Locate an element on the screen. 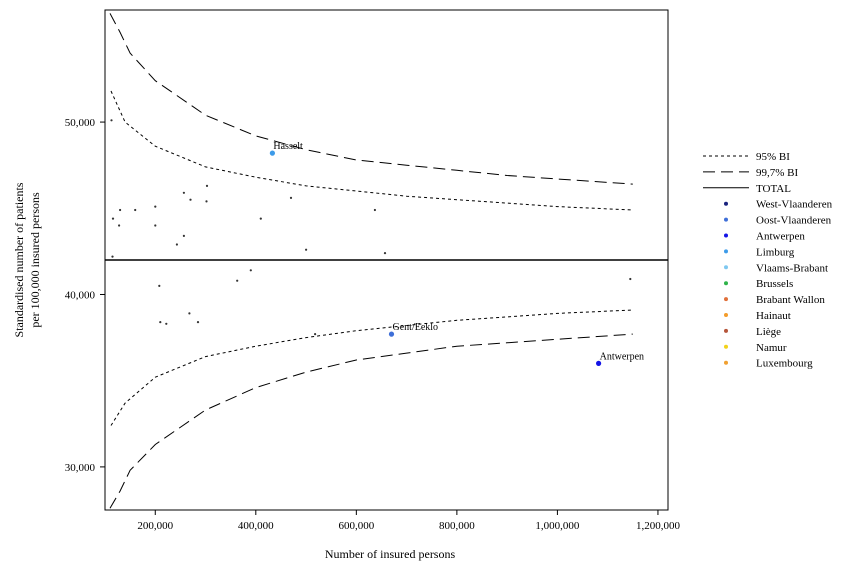 Image resolution: width=864 pixels, height=581 pixels. legend-label: Antwerpen is located at coordinates (780, 237).